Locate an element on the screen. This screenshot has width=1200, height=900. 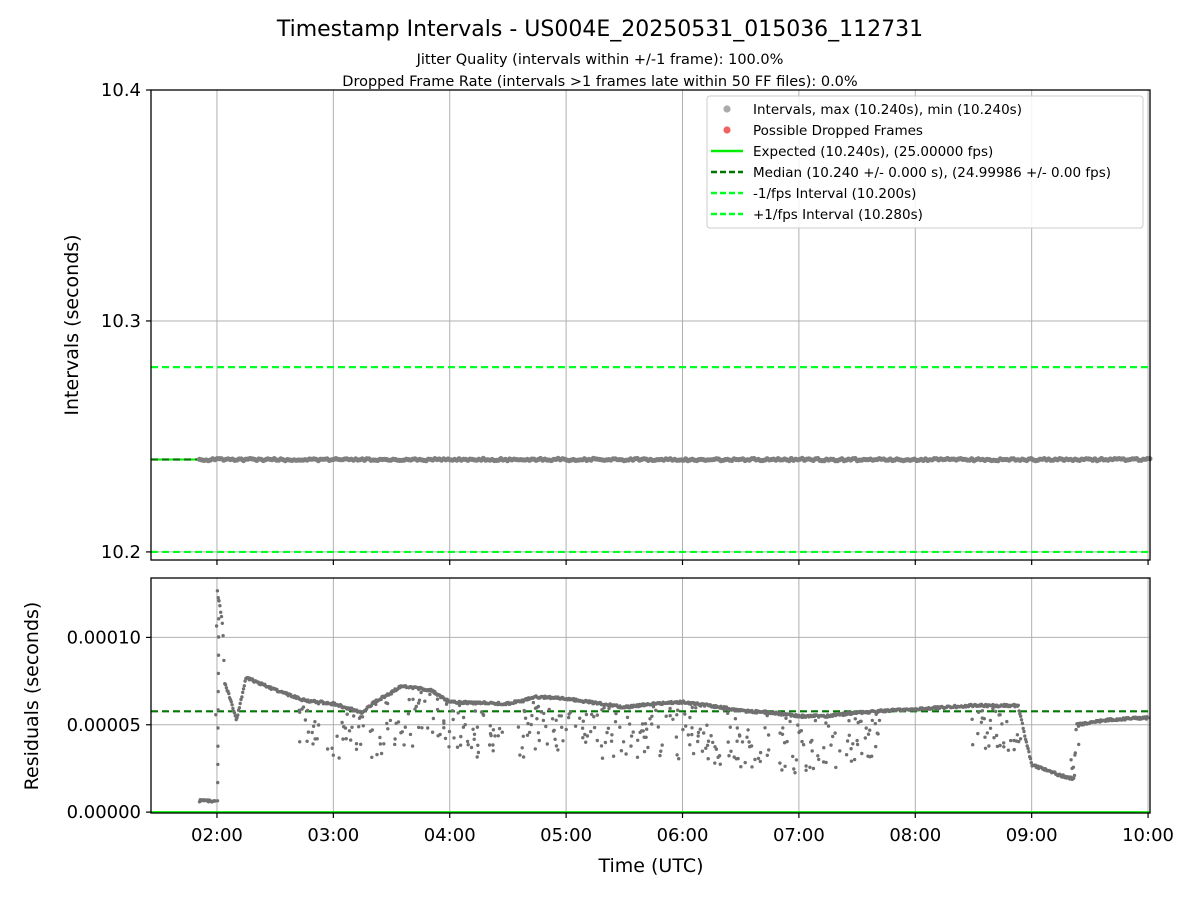
x-tick-label: 02:00 is located at coordinates (217, 835).